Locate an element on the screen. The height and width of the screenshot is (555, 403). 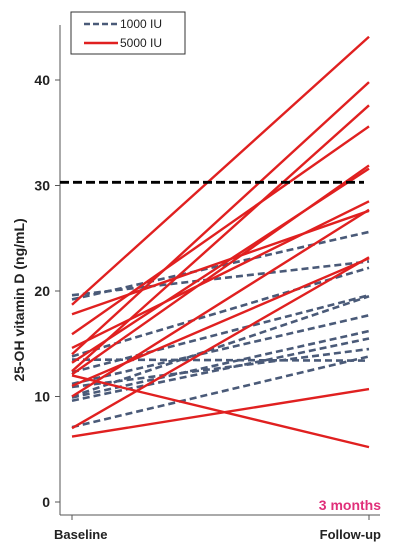
legend-label-5000-iu: 5000 IU is located at coordinates (141, 43).